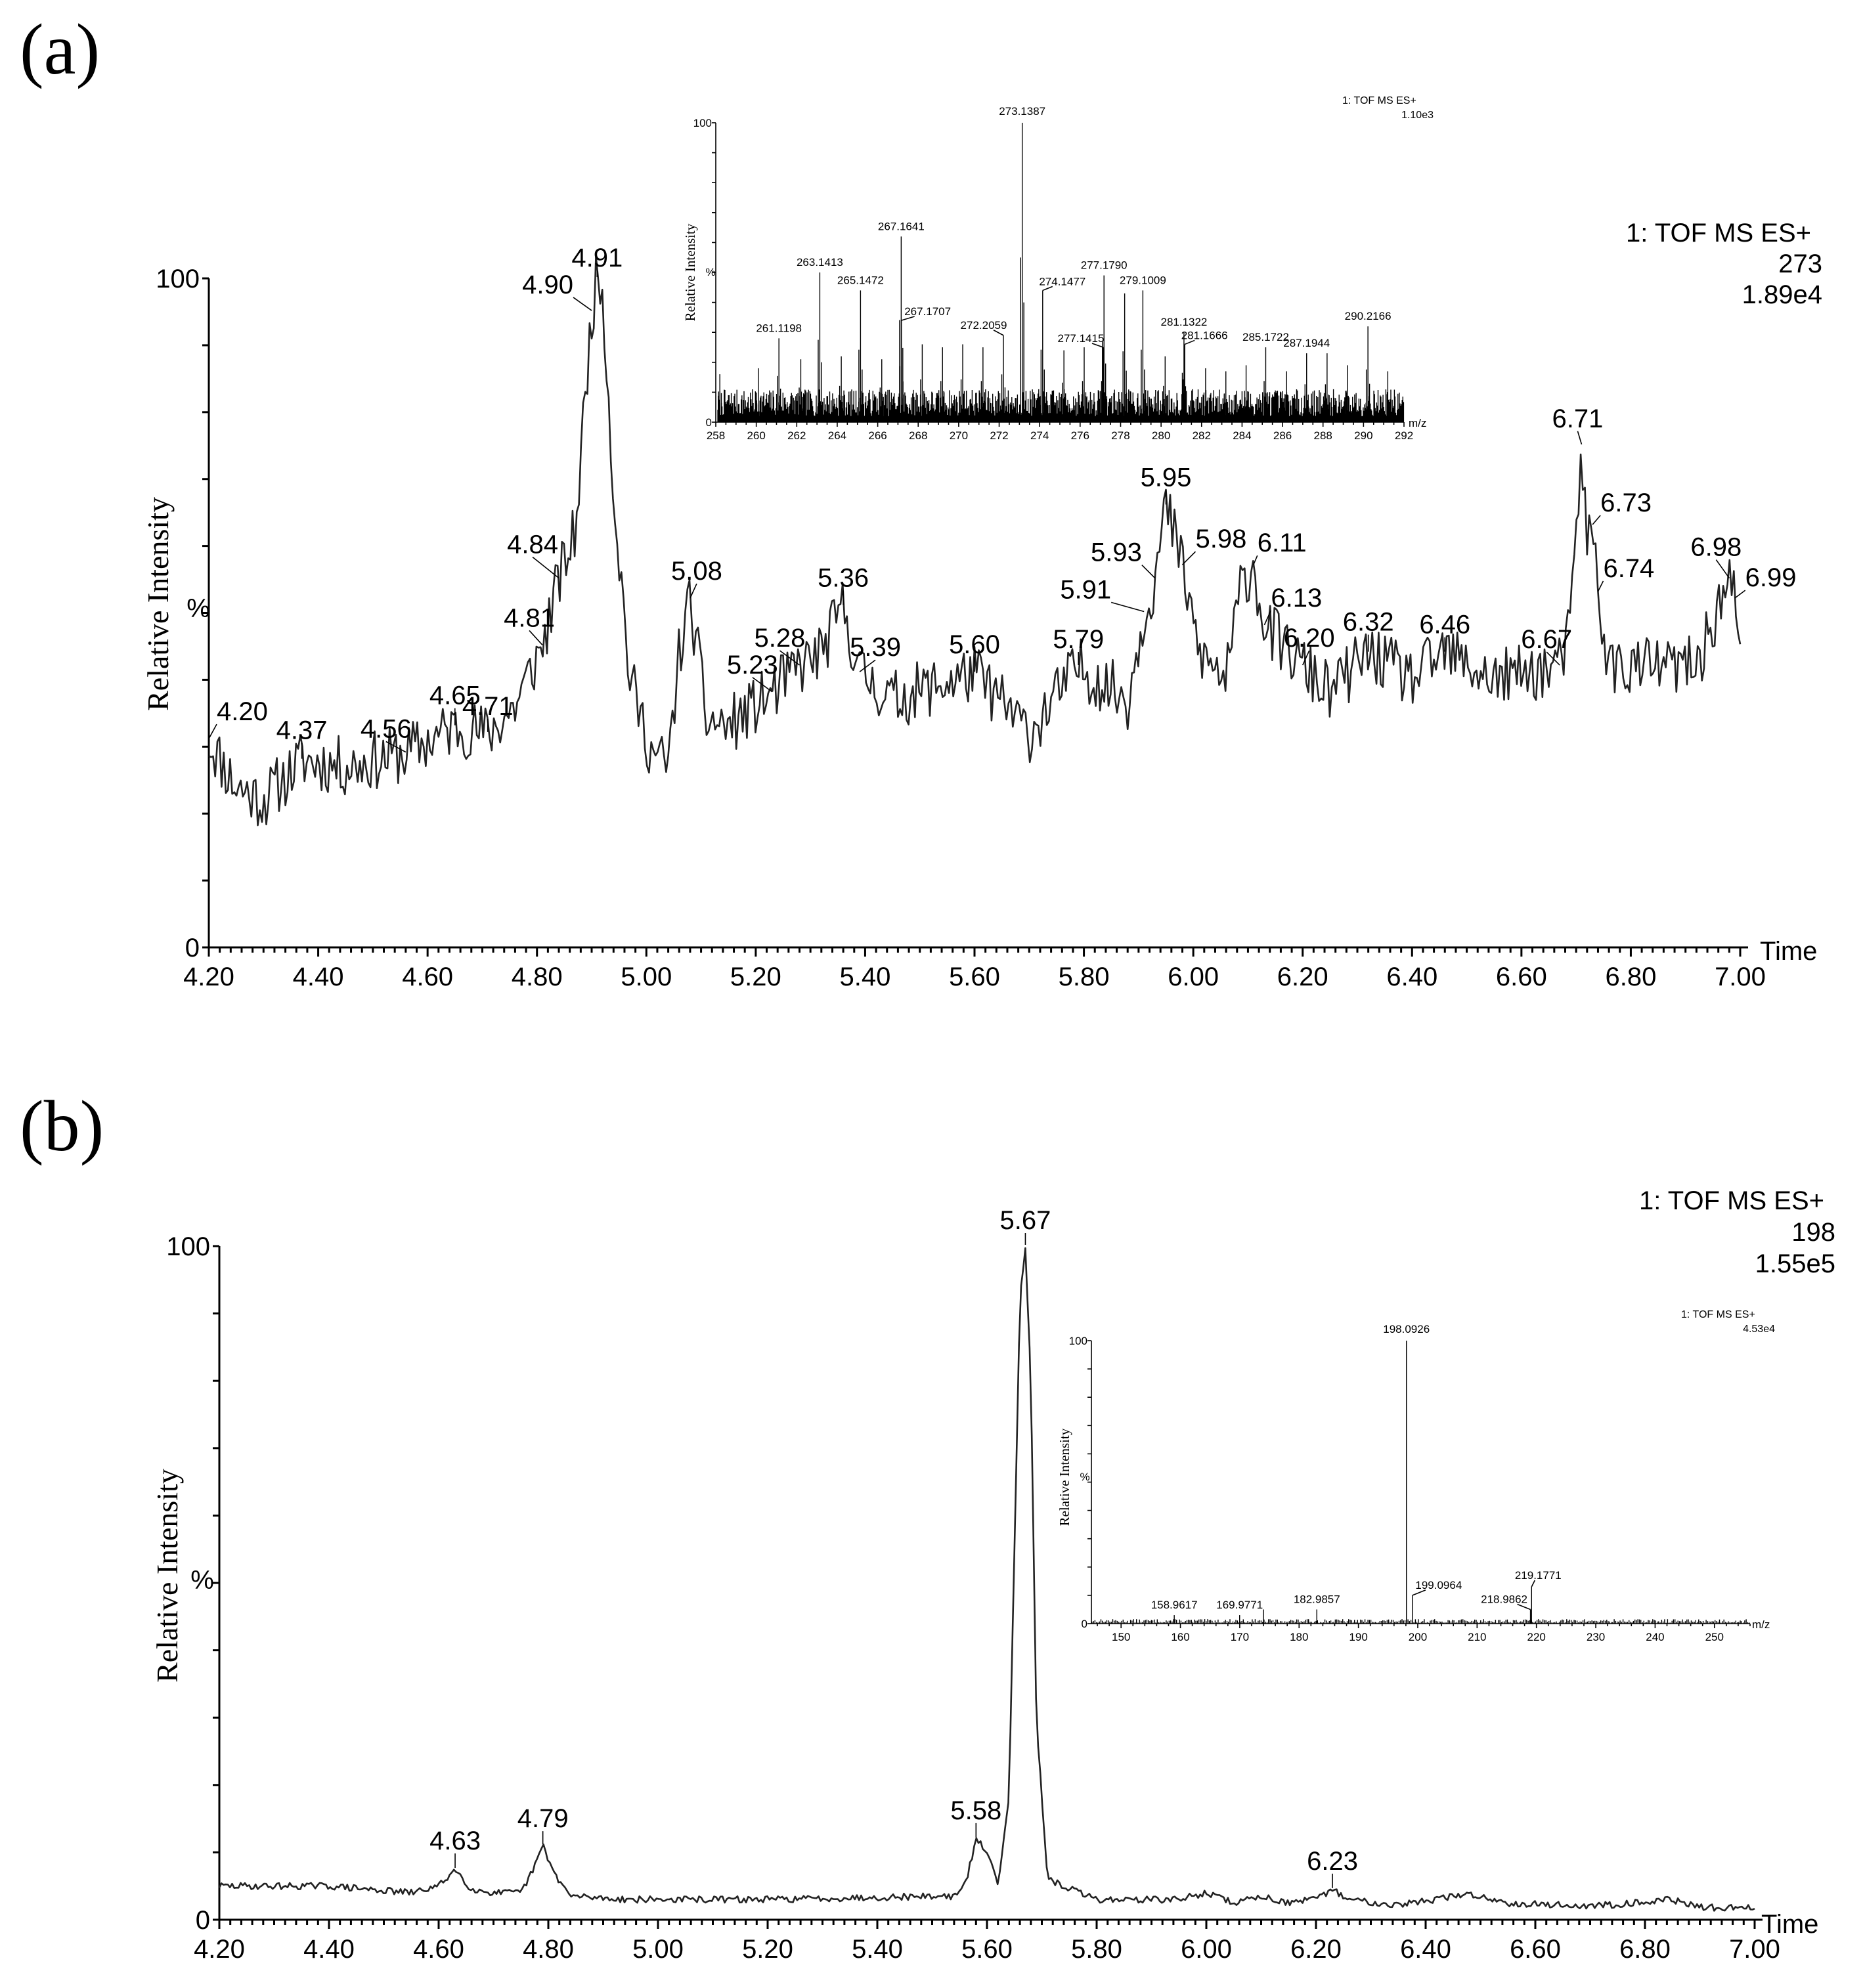  I want to click on peak-label: 4.65, so click(455, 695).